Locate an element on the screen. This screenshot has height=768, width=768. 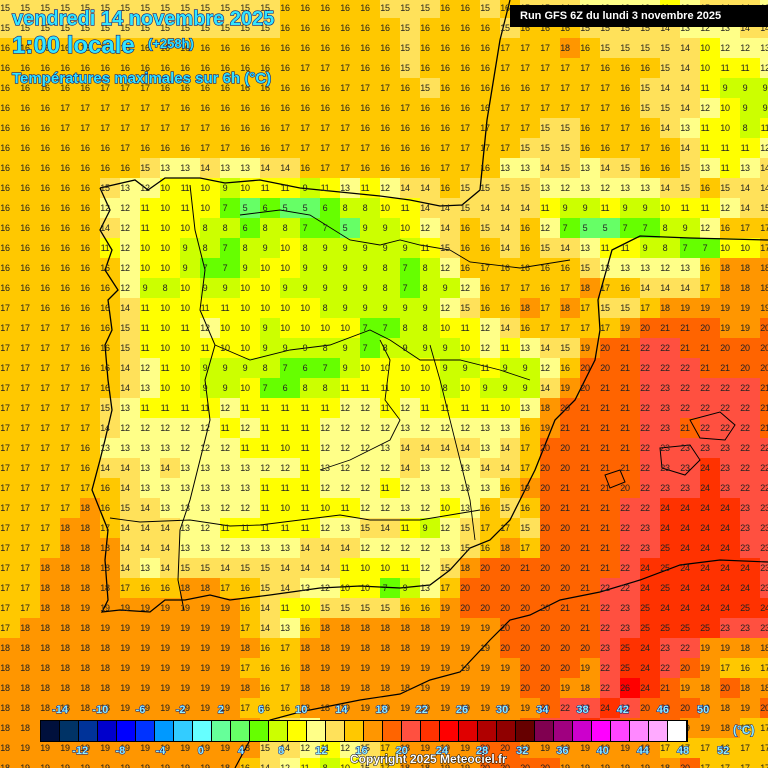
temperature-value: 21 is located at coordinates (585, 408).